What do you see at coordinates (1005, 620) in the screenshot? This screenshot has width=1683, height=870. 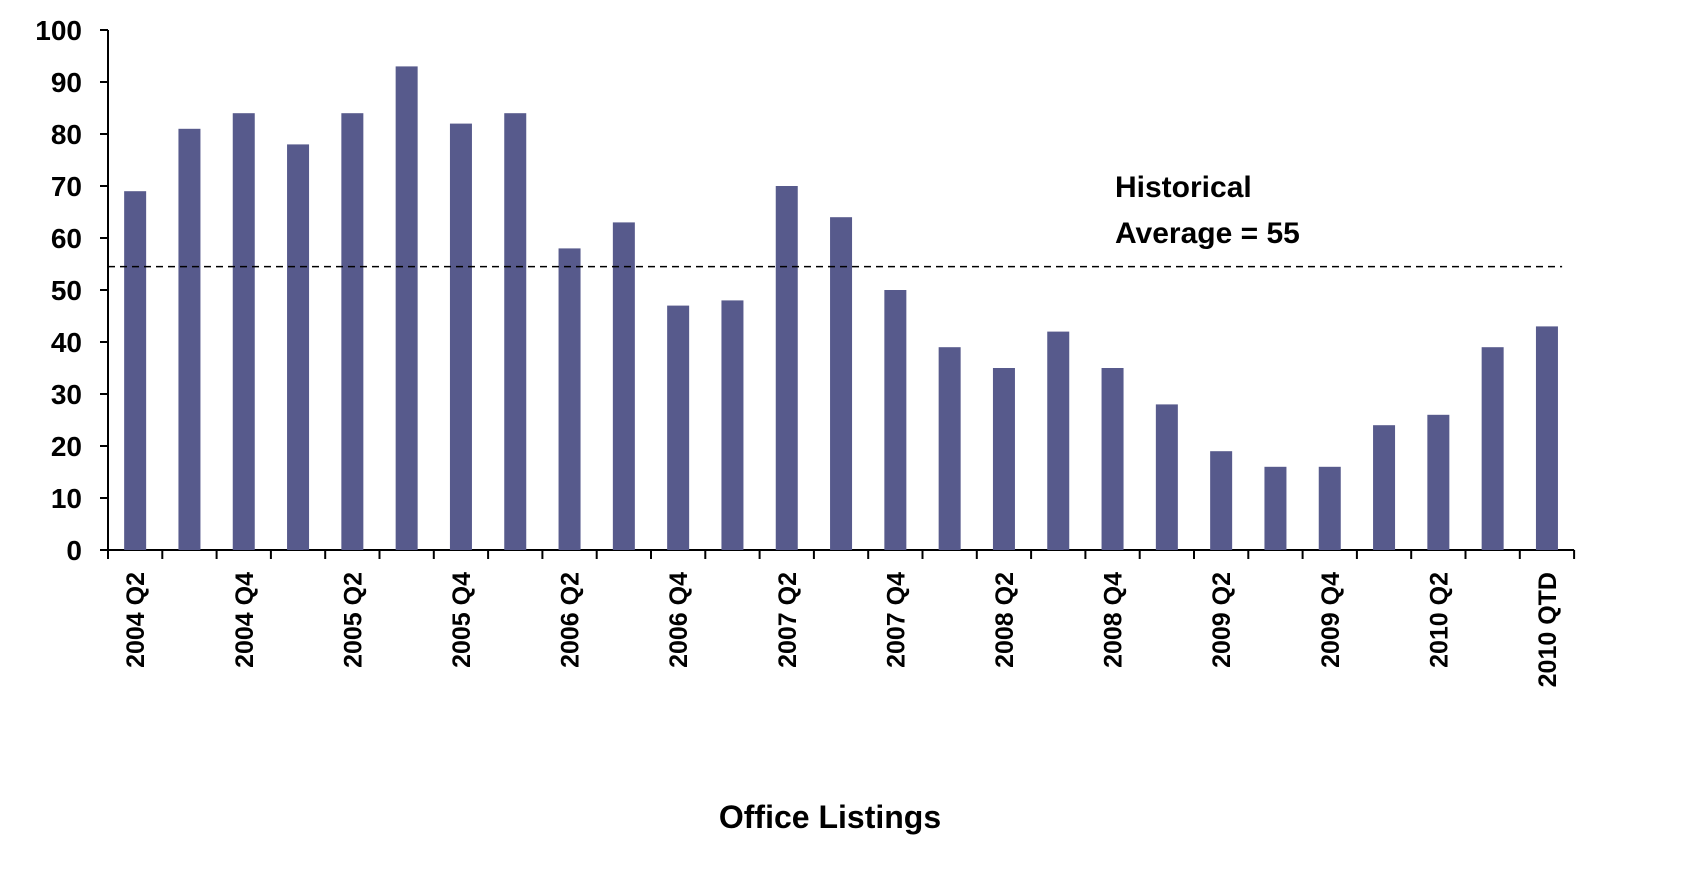 I see `x-tick-label: 2008 Q2` at bounding box center [1005, 620].